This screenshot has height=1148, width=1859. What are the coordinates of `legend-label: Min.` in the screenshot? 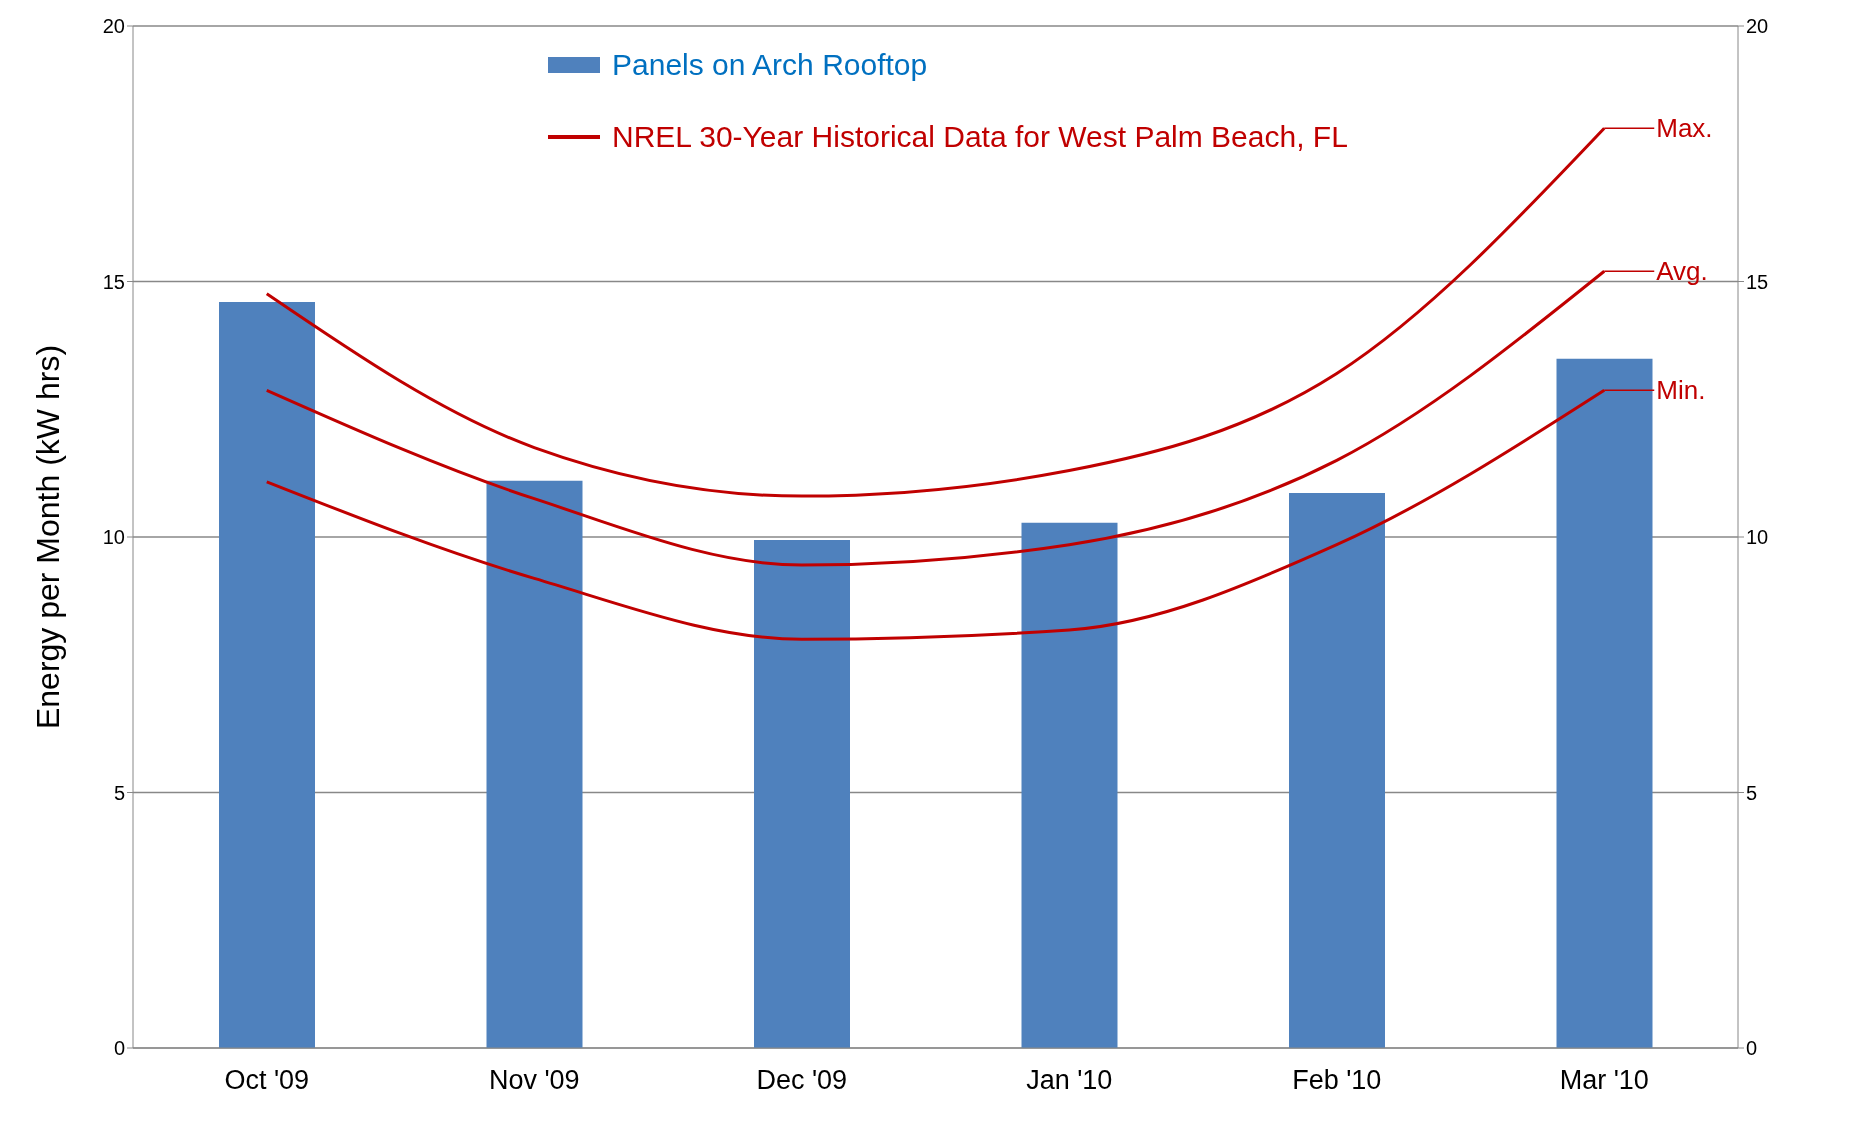 It's located at (1681, 390).